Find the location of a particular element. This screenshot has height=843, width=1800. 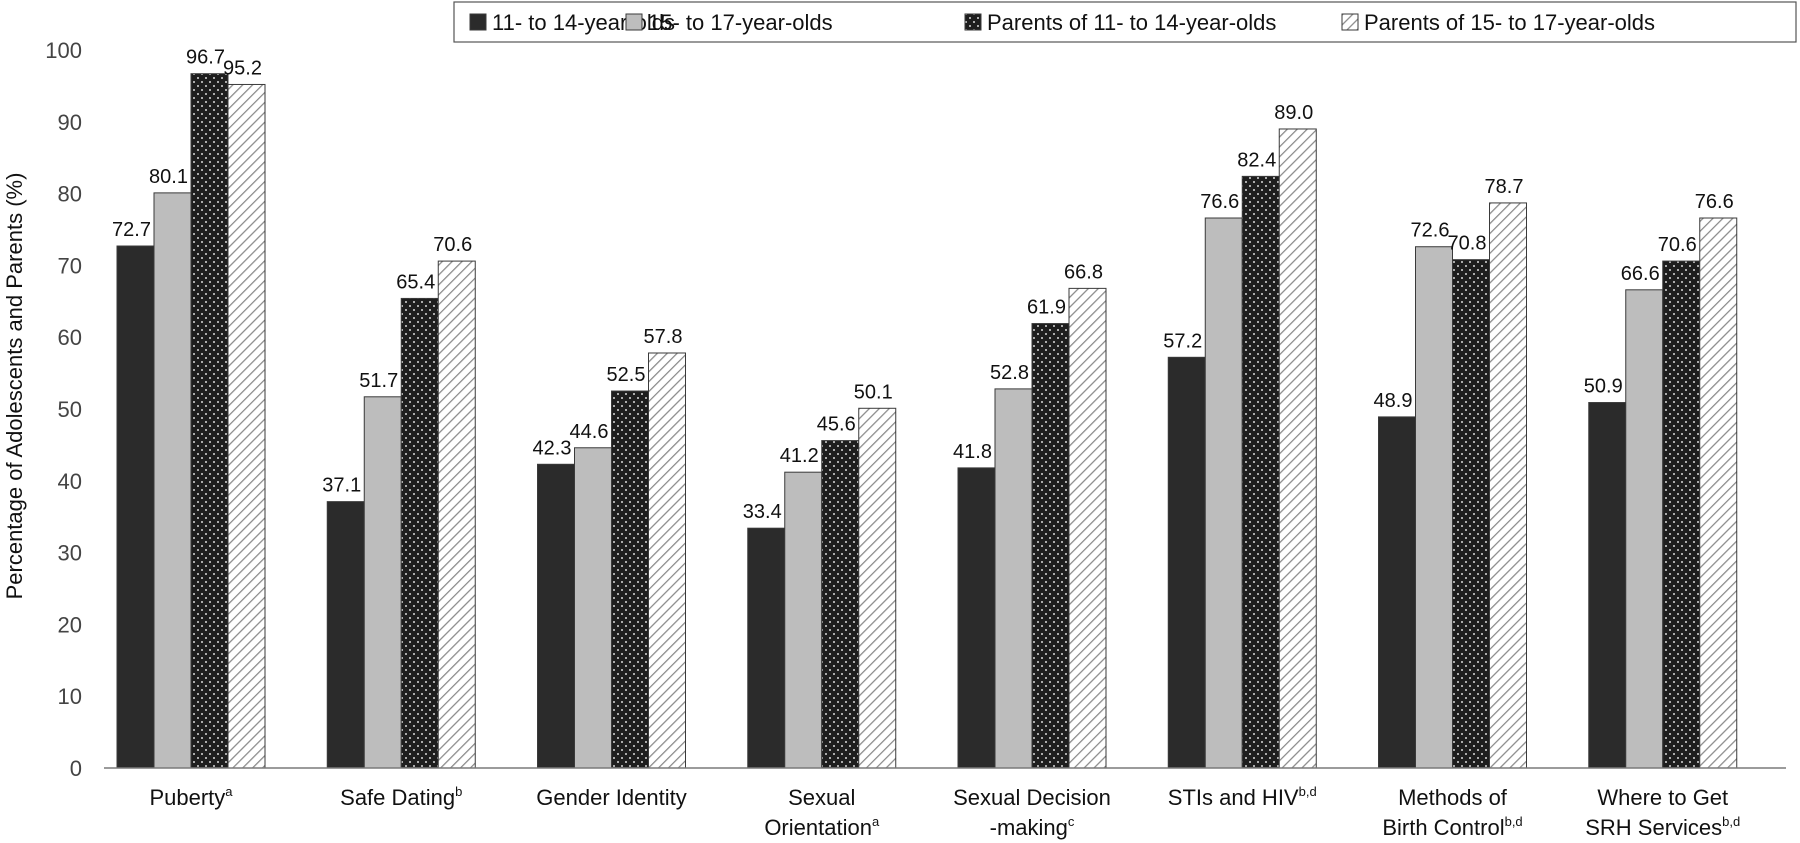

y-tick-label: 50 is located at coordinates (70, 409).